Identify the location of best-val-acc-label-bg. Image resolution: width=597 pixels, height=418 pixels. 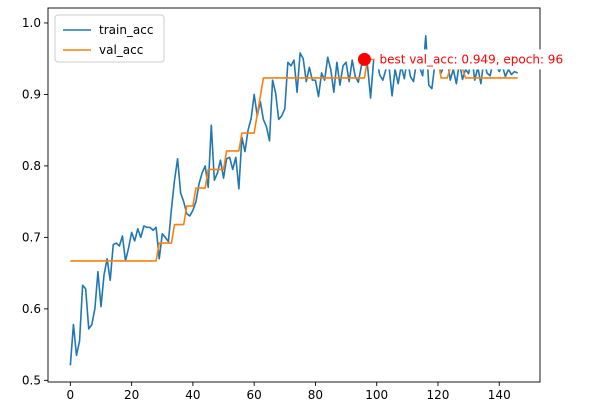
(471, 59).